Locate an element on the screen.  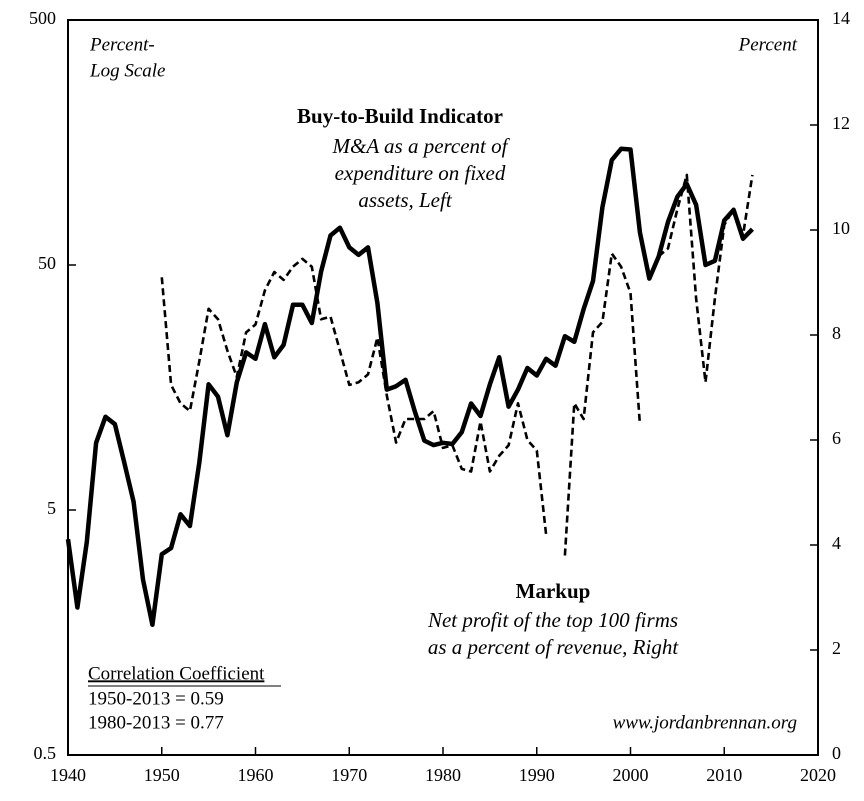
annotation: Net profit of the top 100 firms is located at coordinates (552, 620).